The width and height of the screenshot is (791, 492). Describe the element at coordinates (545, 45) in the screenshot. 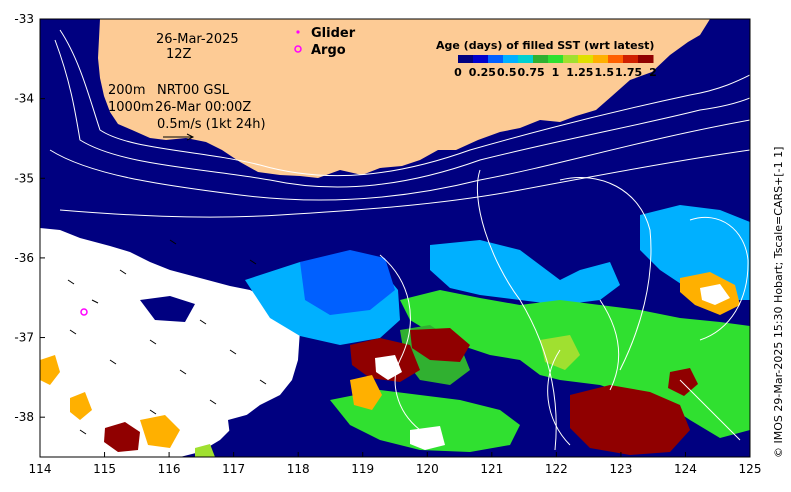

I see `colorbar-title: Age (days) of filled SST (wrt latest)` at that location.